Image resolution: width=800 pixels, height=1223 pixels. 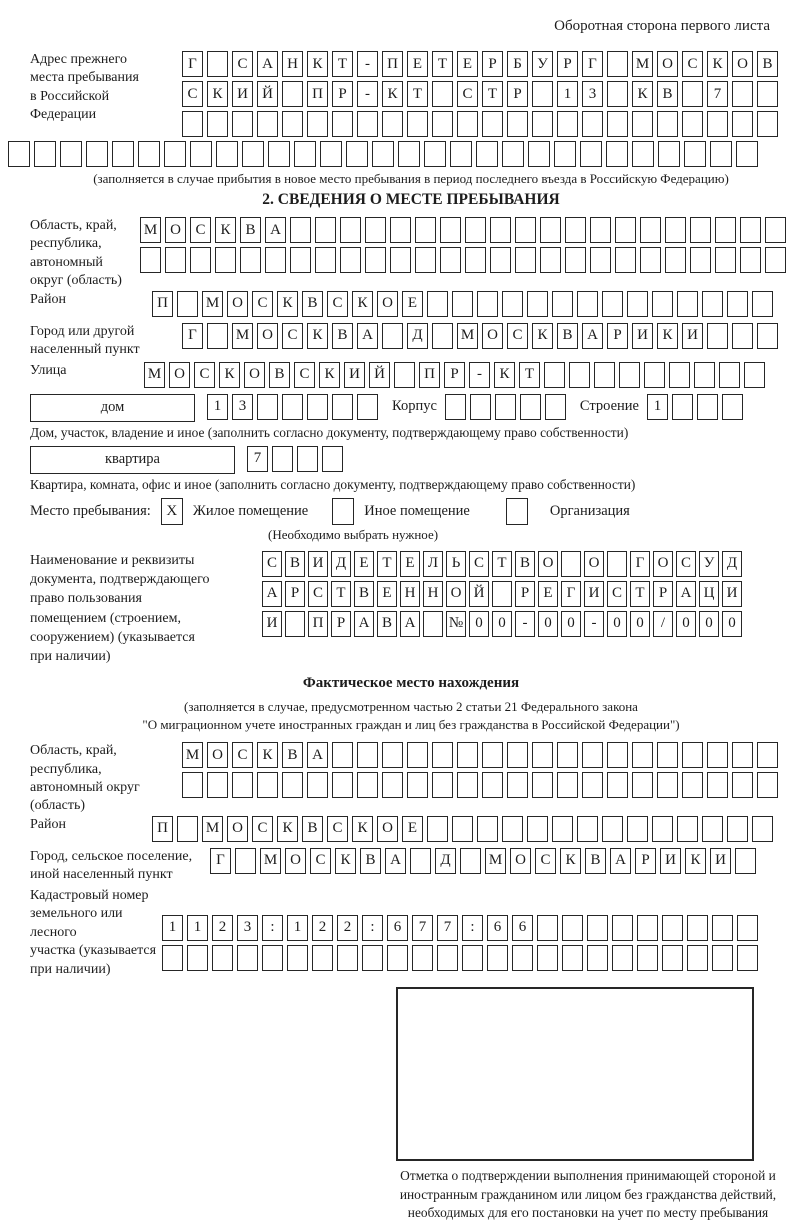 What do you see at coordinates (267, 94) in the screenshot?
I see `char-box: Й` at bounding box center [267, 94].